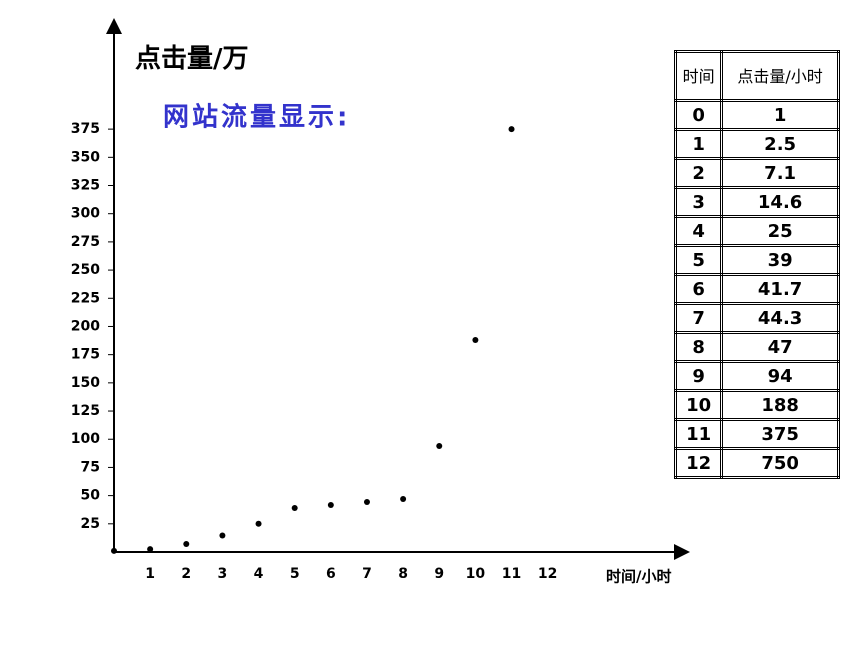 This screenshot has height=645, width=860. Describe the element at coordinates (780, 376) in the screenshot. I see `table-cell: 94` at that location.